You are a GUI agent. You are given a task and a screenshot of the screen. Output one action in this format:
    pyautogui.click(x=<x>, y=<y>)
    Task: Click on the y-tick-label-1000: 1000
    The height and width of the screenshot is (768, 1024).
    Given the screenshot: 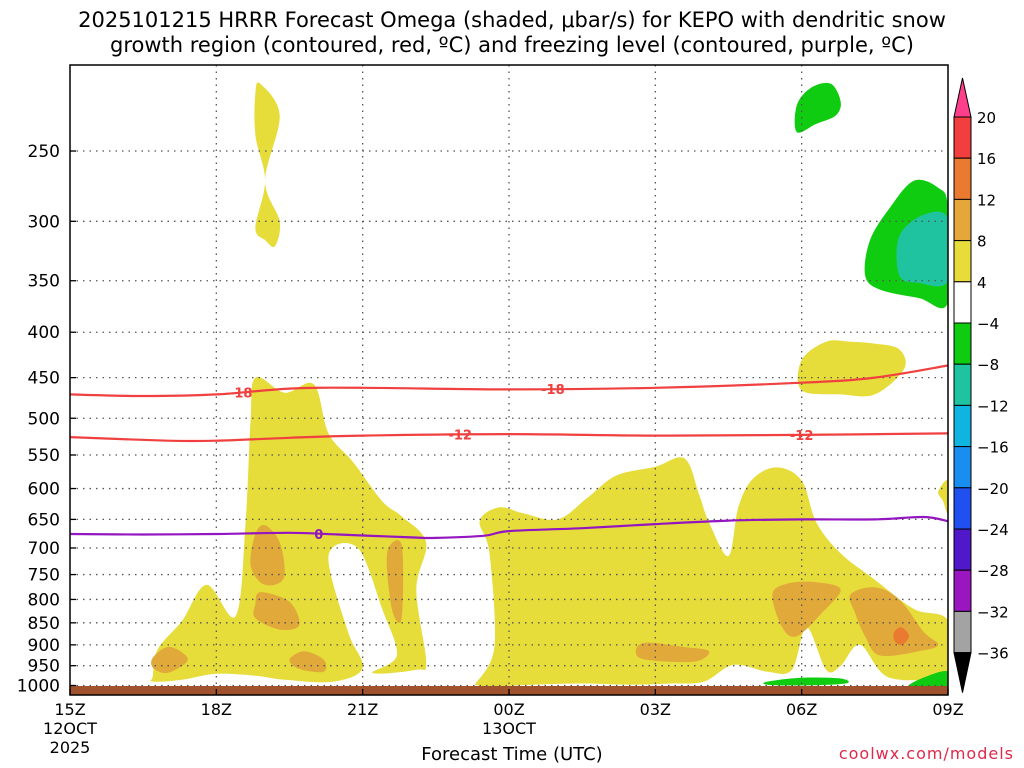 What is the action you would take?
    pyautogui.click(x=38, y=686)
    